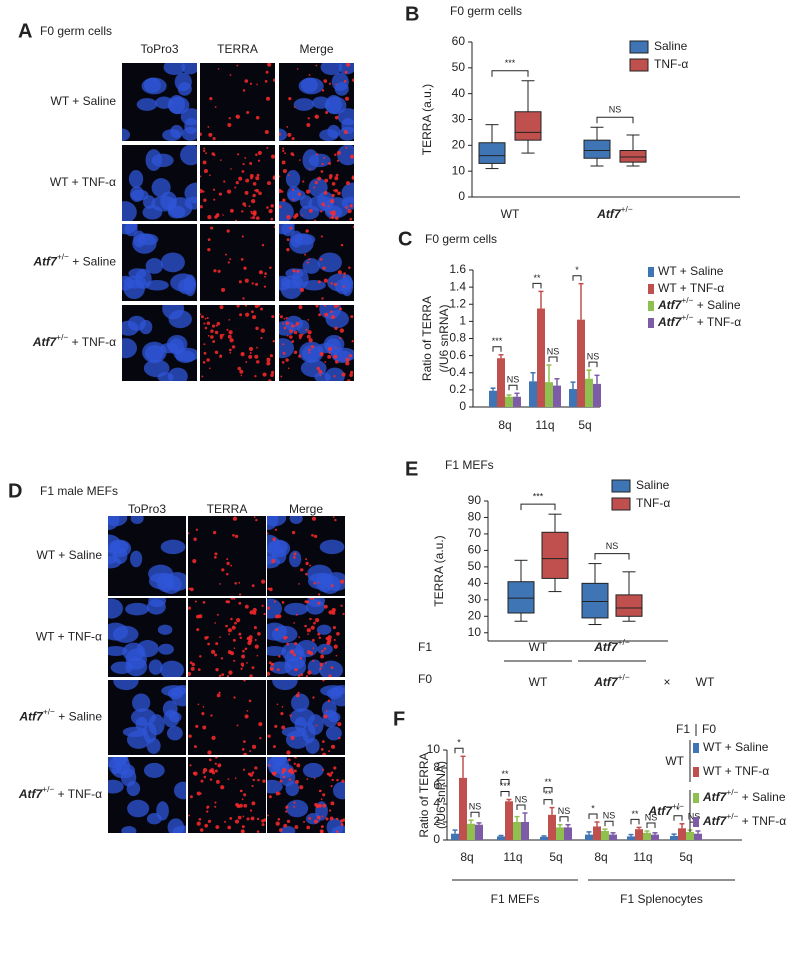 This screenshot has width=795, height=953. I want to click on legend-label: WT + Saline, so click(736, 747).